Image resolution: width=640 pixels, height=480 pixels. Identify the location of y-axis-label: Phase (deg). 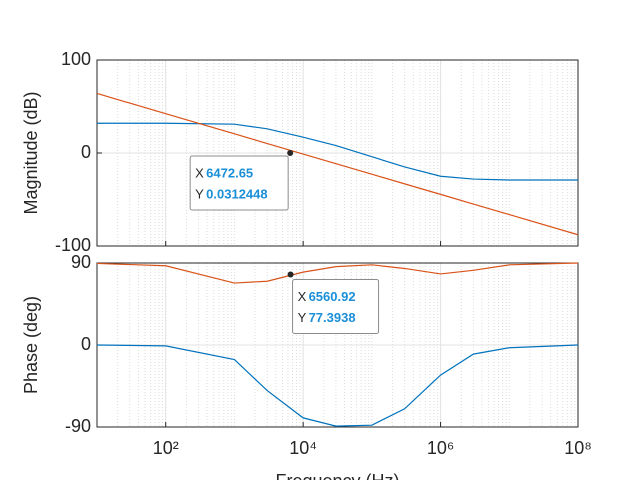
(31, 345).